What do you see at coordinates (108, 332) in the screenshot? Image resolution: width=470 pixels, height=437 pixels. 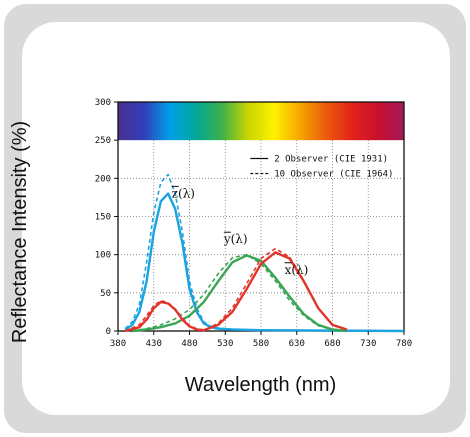 I see `y-tick-label: 0` at bounding box center [108, 332].